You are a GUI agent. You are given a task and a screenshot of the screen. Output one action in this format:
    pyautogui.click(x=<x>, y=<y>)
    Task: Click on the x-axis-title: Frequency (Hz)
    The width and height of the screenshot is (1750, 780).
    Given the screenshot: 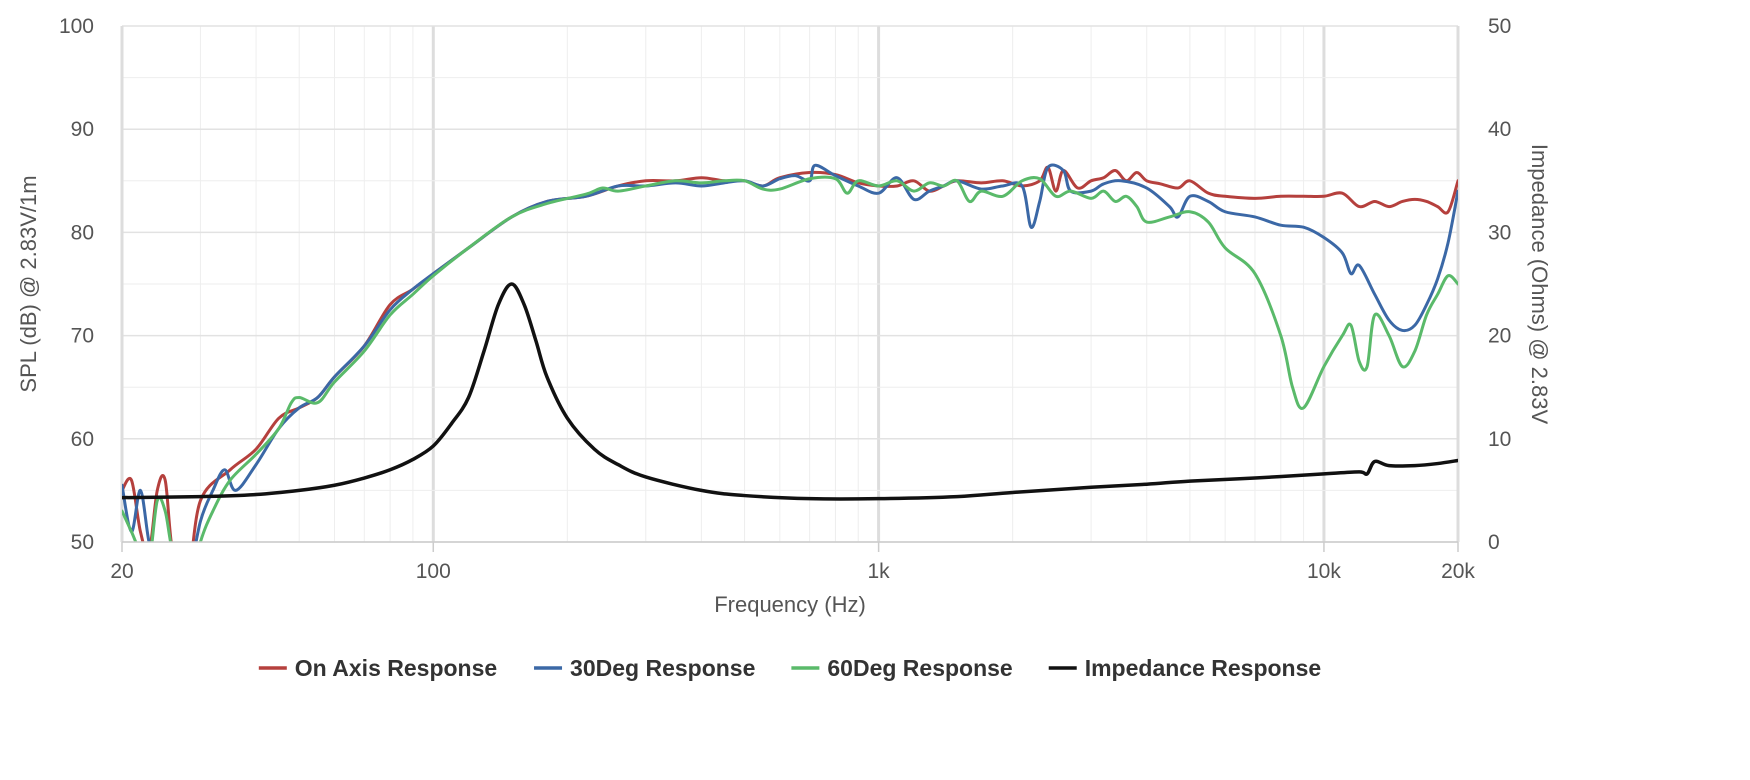 What is the action you would take?
    pyautogui.click(x=790, y=604)
    